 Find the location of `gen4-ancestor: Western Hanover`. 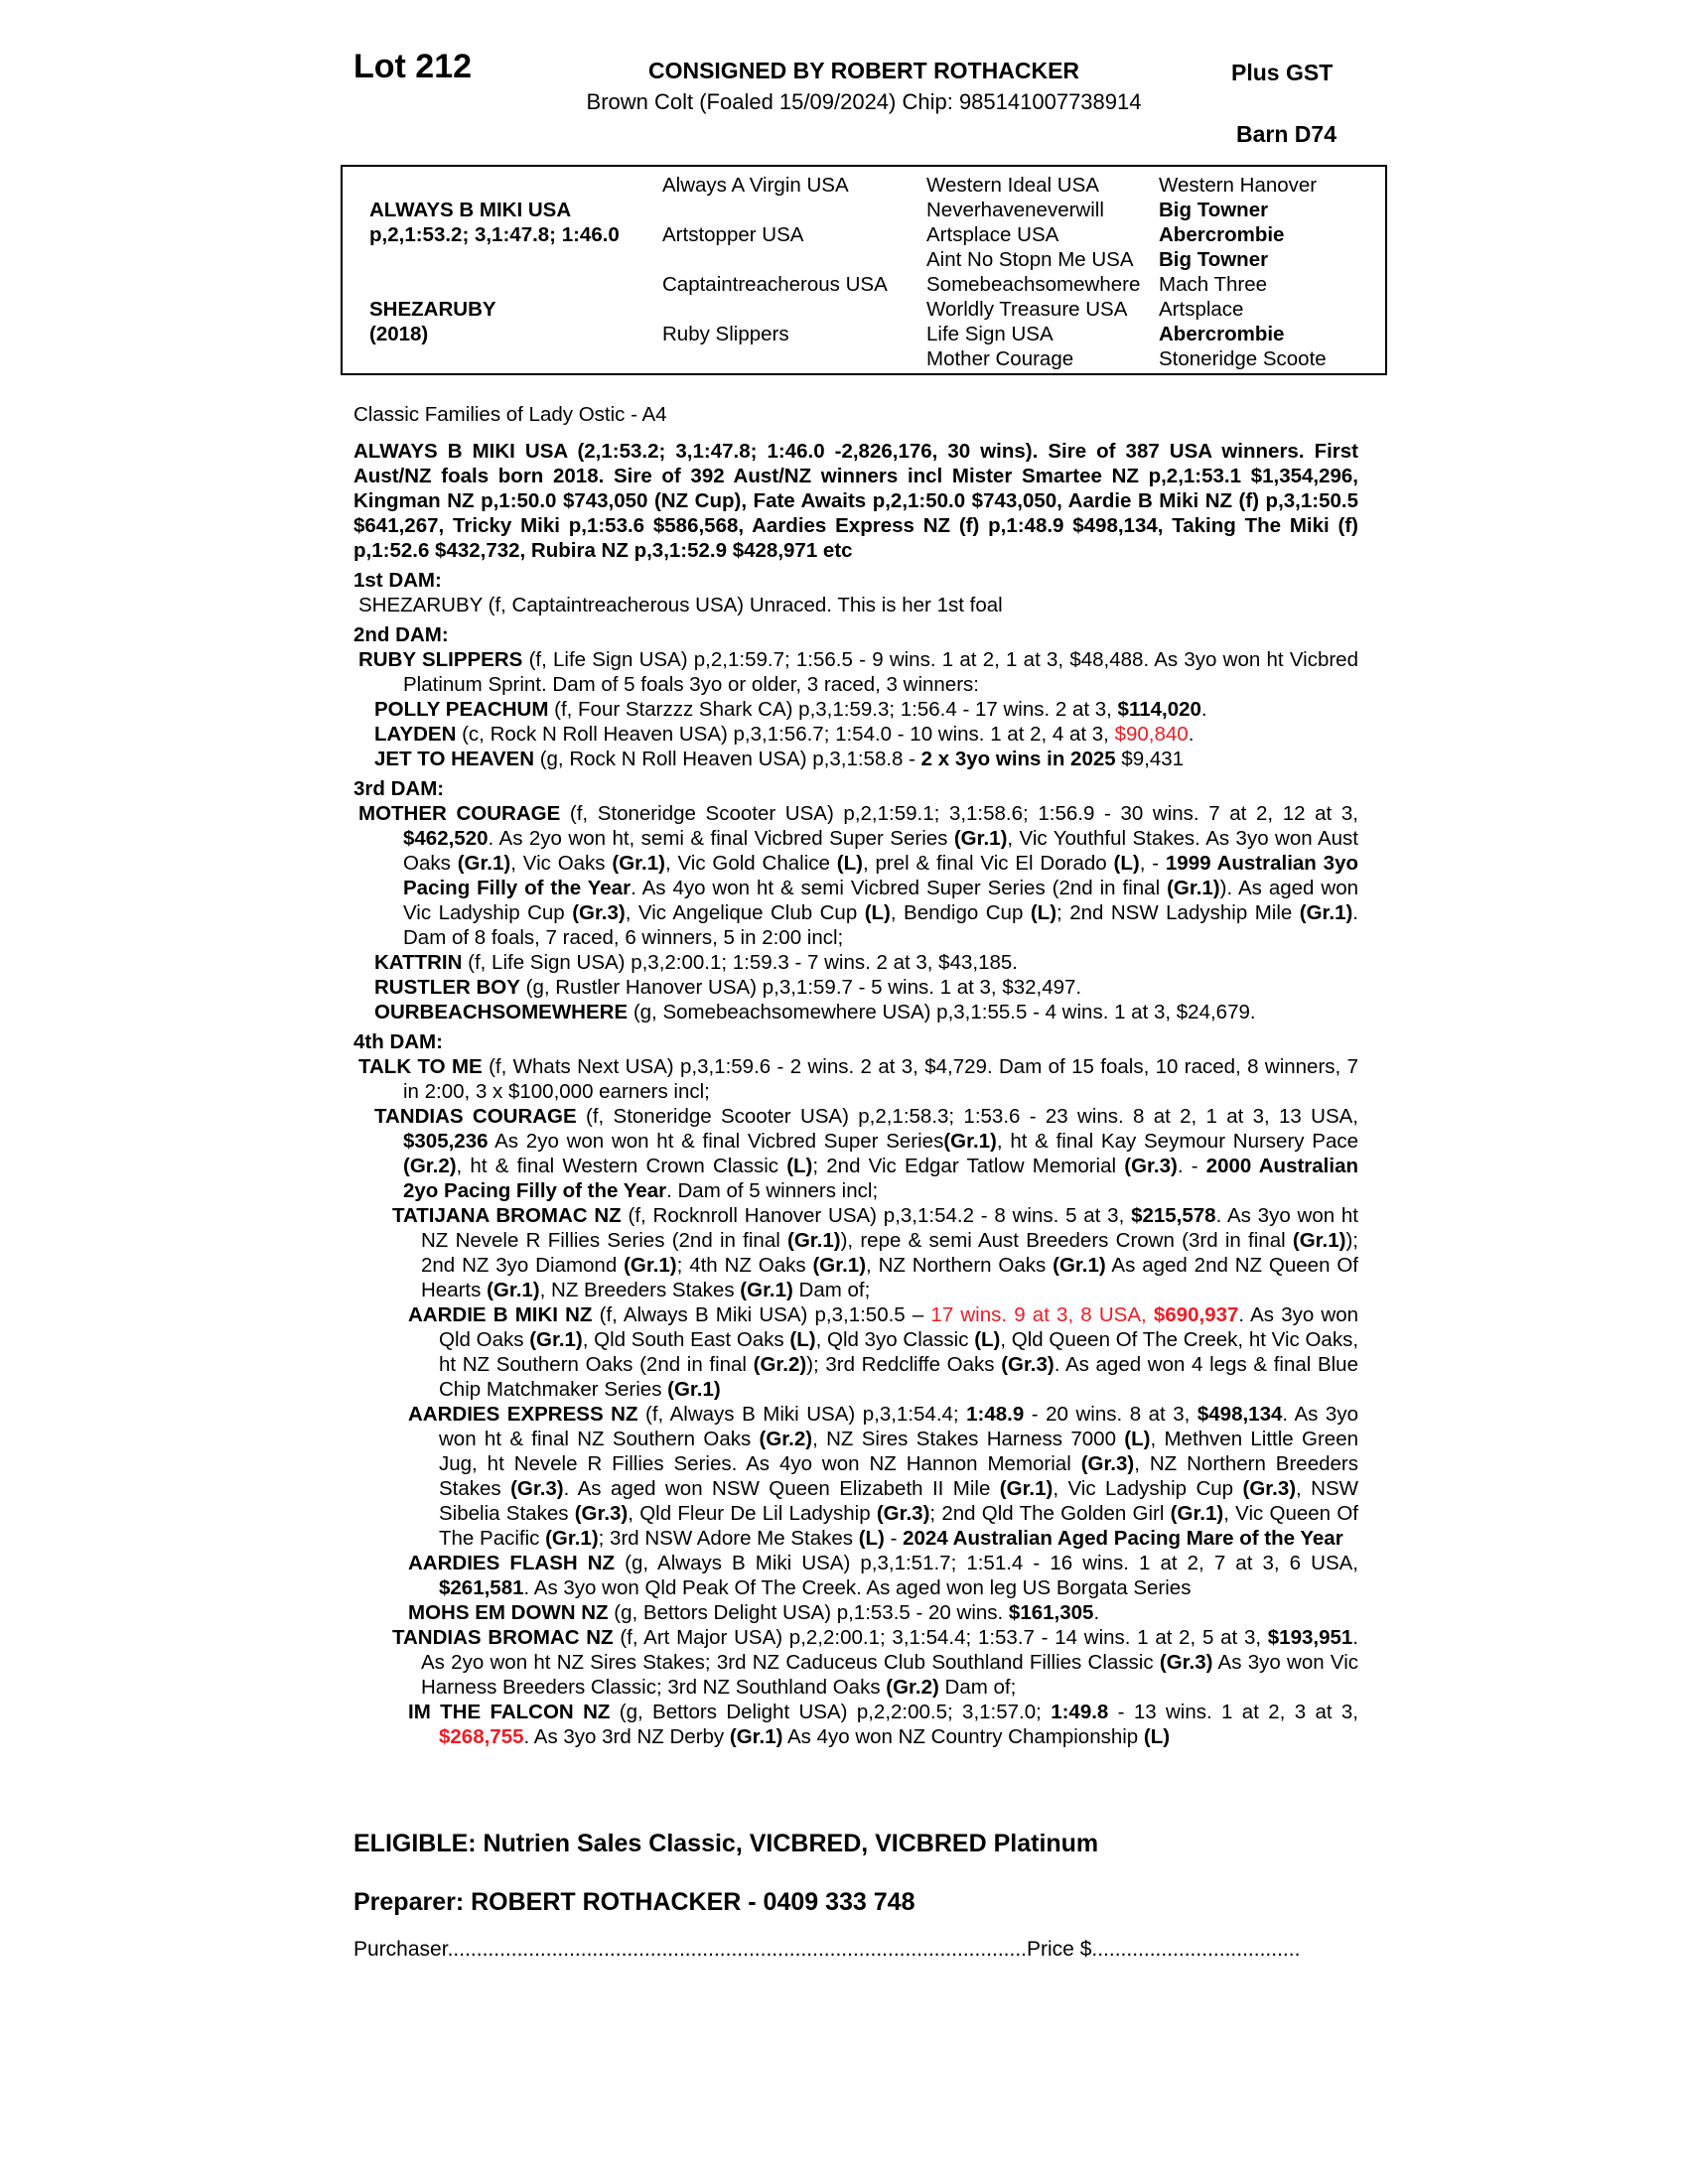

gen4-ancestor: Western Hanover is located at coordinates (1238, 185).